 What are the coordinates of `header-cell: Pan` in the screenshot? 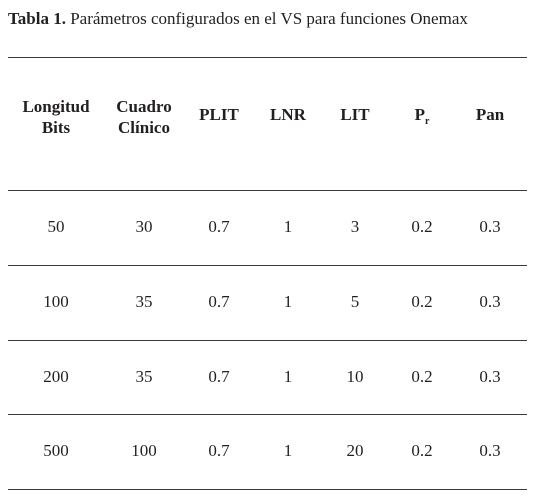 It's located at (490, 114).